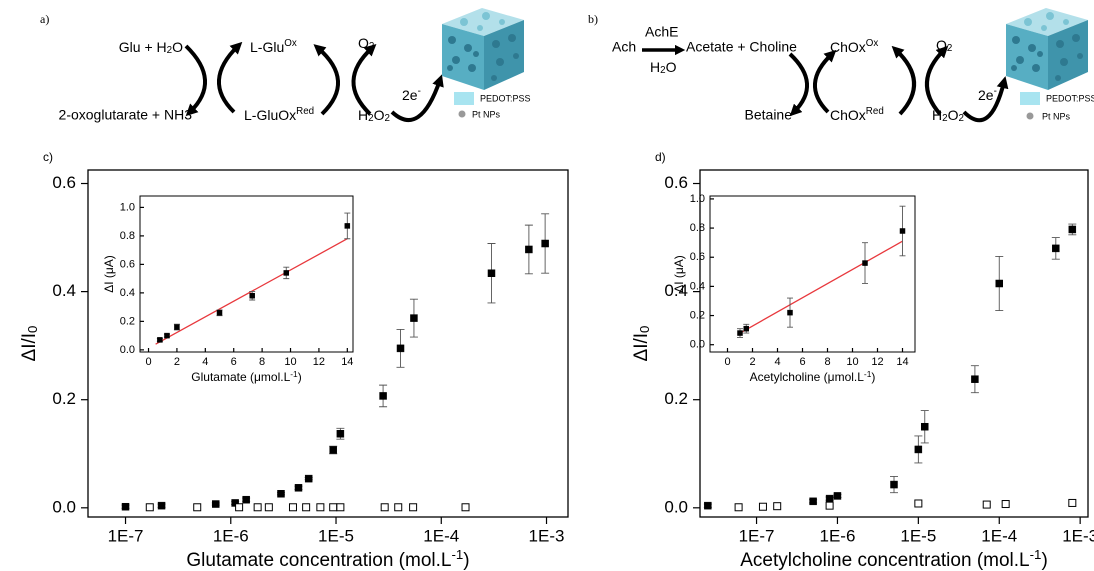 The height and width of the screenshot is (571, 1094). I want to click on peroxide: H2O2, so click(374, 115).